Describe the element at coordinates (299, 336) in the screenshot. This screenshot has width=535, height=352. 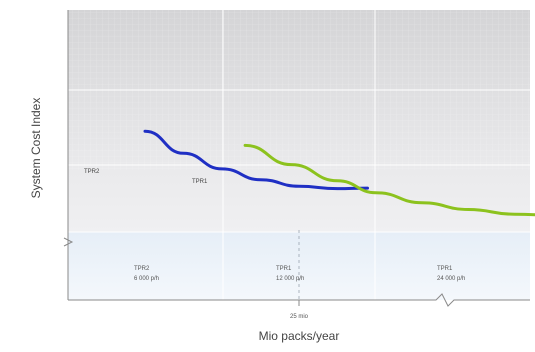
I see `x-axis-label: Mio packs/year` at that location.